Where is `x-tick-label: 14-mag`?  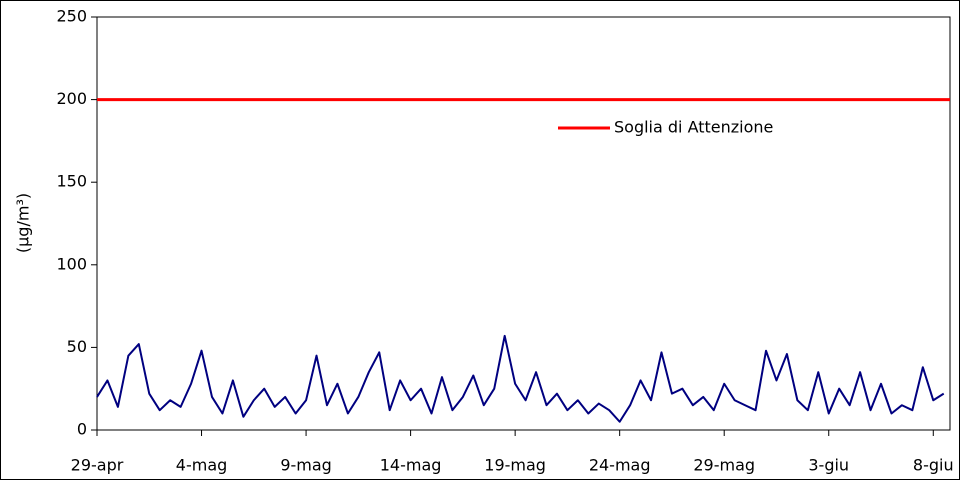
x-tick-label: 14-mag is located at coordinates (411, 465).